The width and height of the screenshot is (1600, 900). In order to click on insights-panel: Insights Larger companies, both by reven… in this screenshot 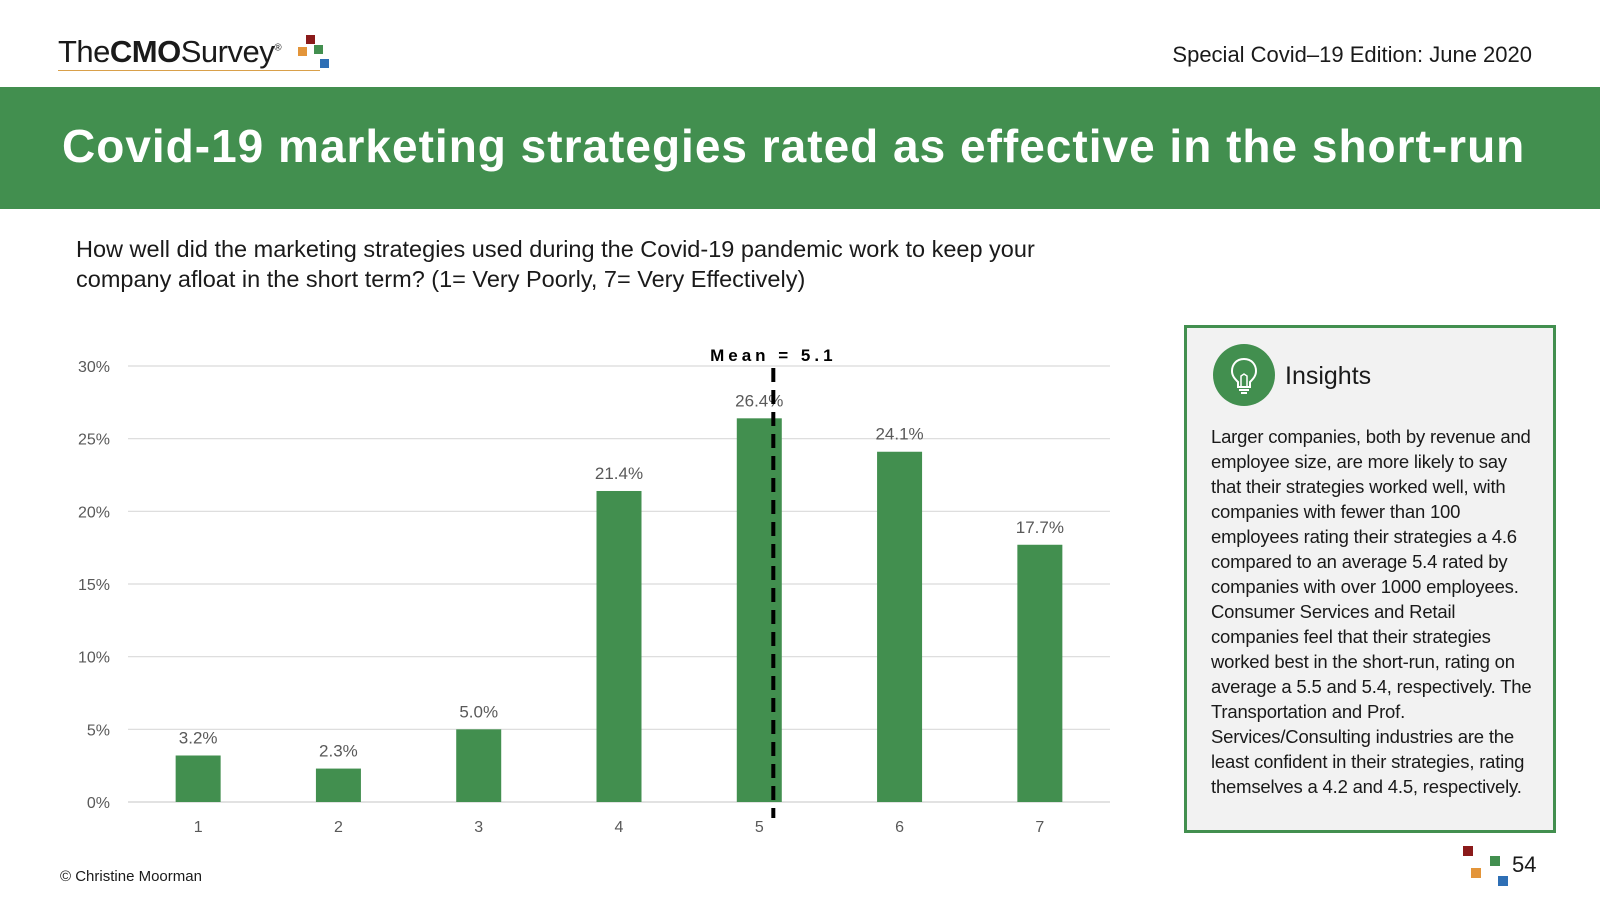, I will do `click(1370, 579)`.